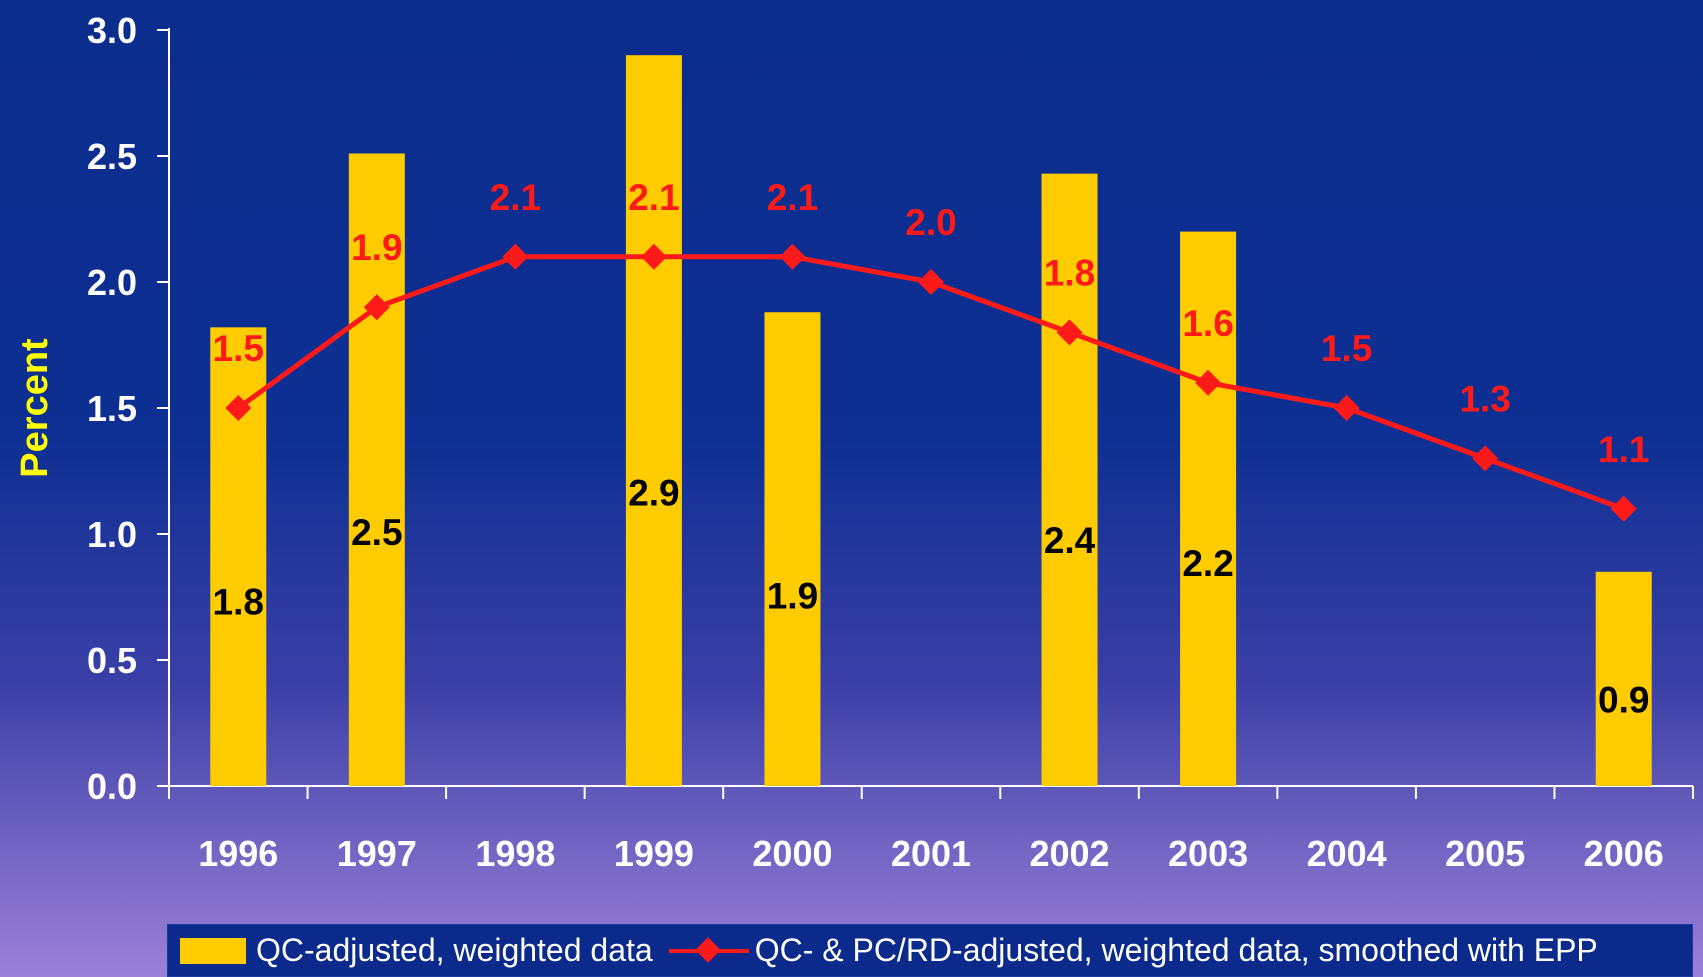  Describe the element at coordinates (1069, 853) in the screenshot. I see `x-tick-label: 2002` at that location.